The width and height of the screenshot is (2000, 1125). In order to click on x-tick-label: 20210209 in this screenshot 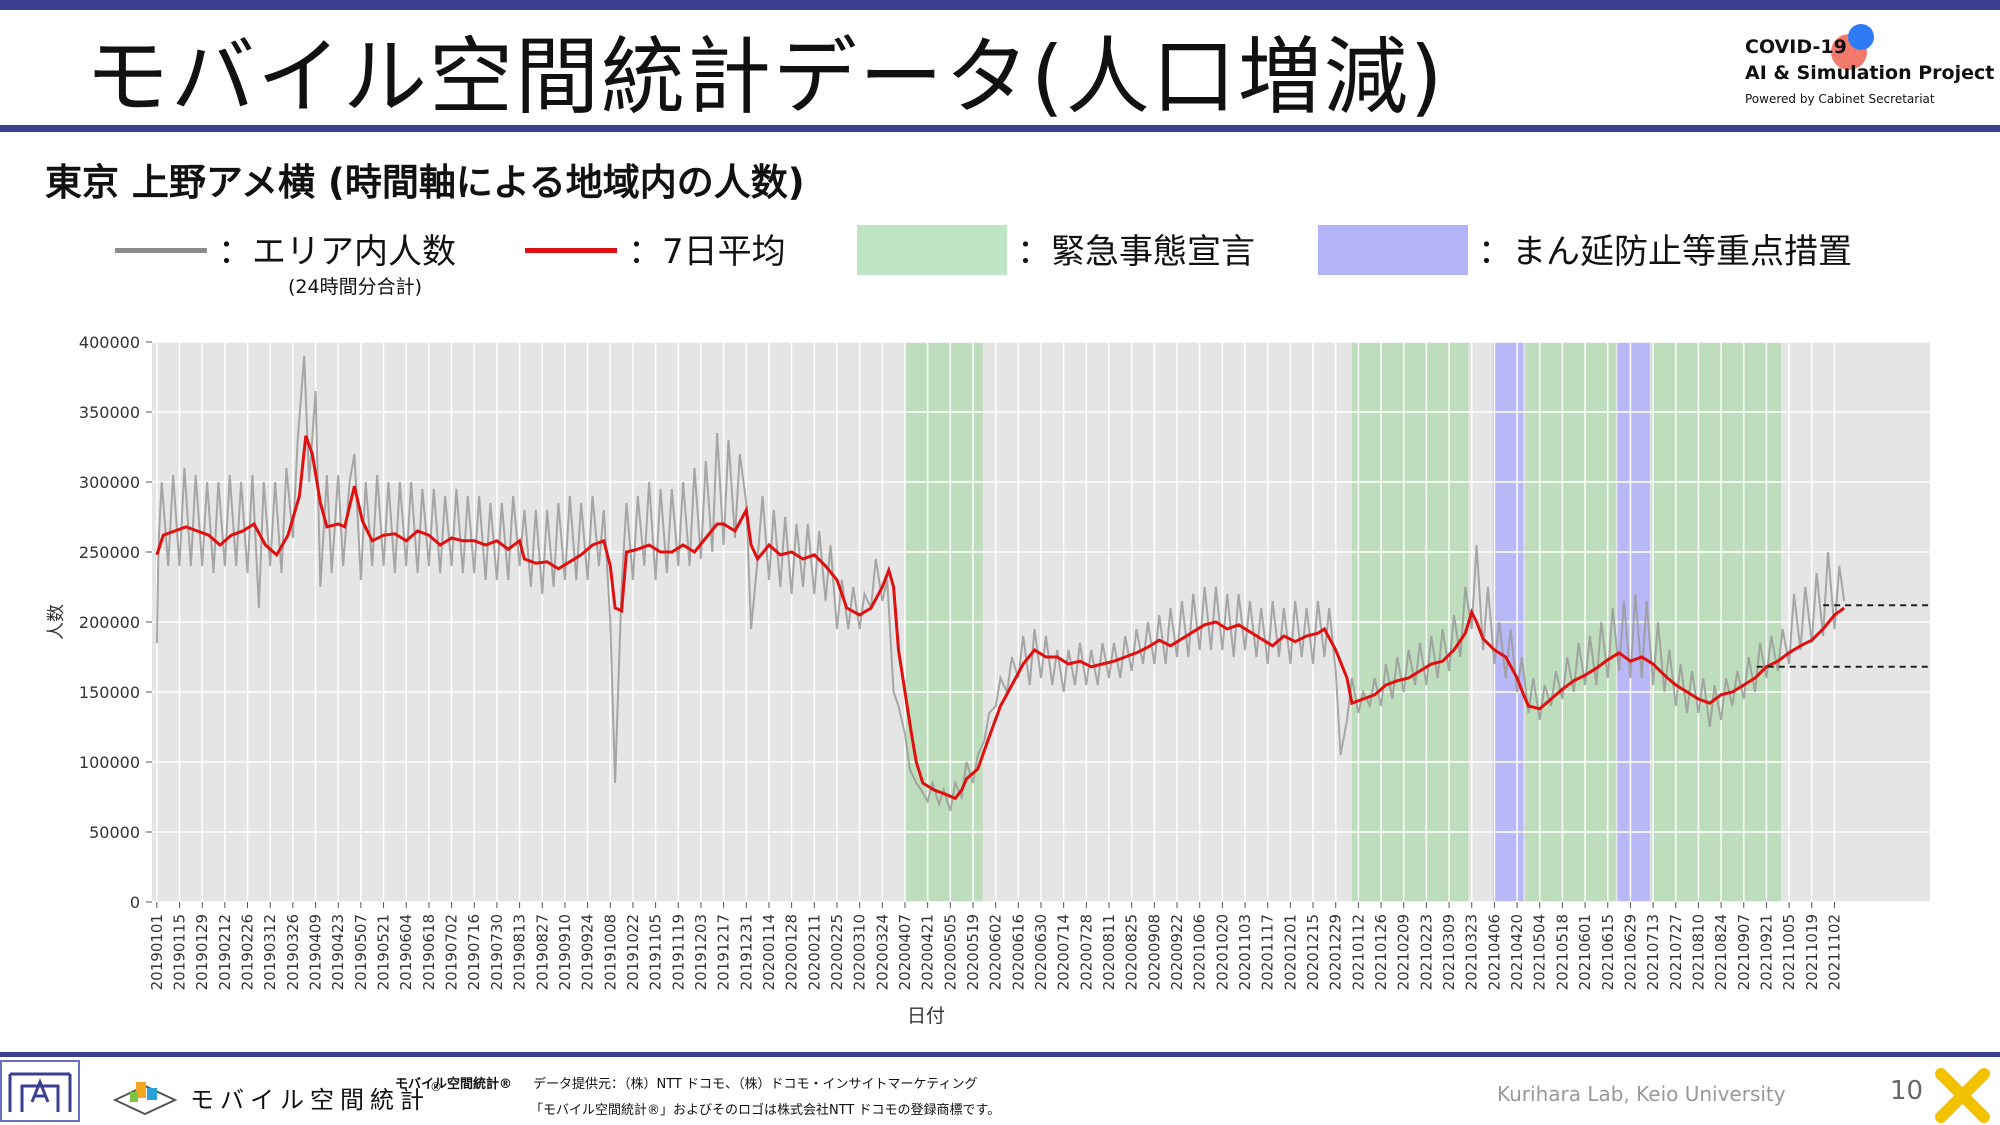, I will do `click(1404, 952)`.